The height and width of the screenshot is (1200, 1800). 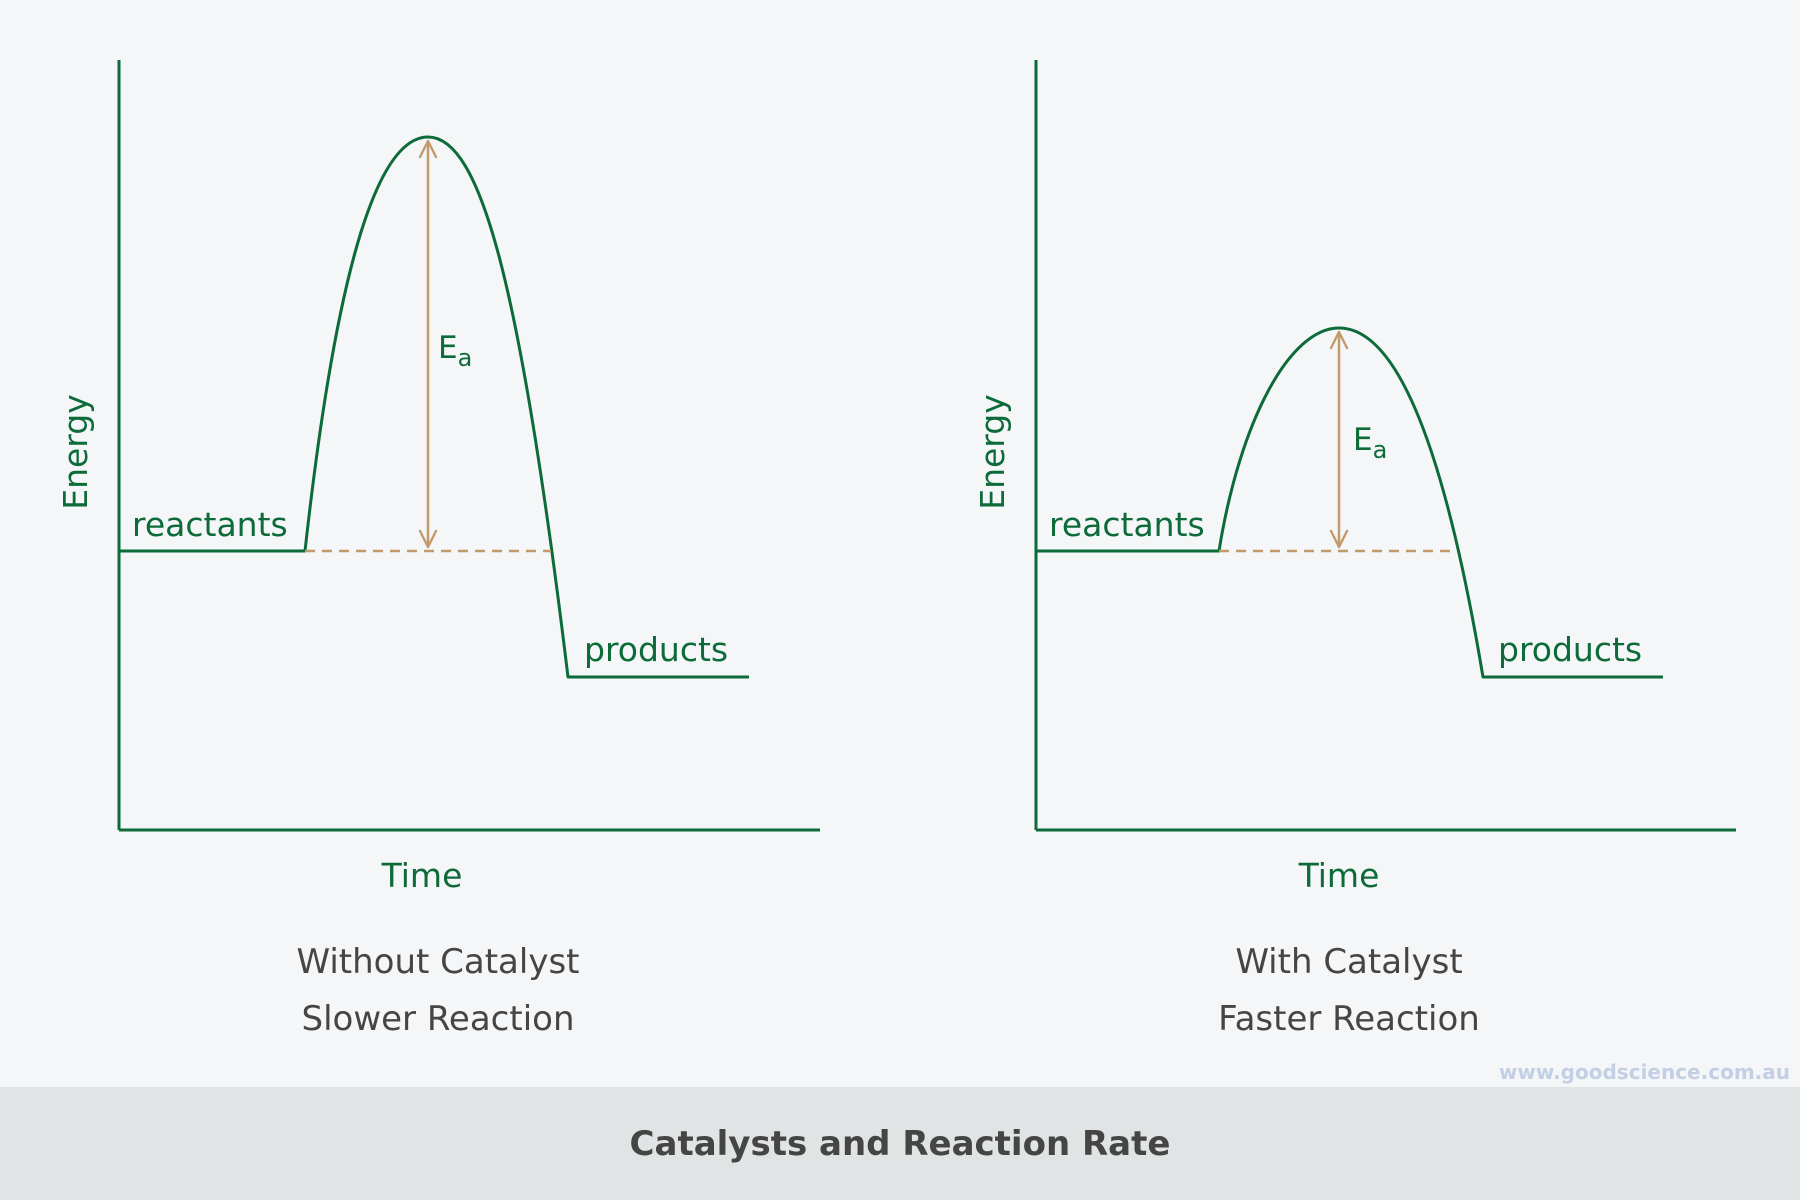 What do you see at coordinates (1348, 962) in the screenshot?
I see `caption-line-1: With Catalyst` at bounding box center [1348, 962].